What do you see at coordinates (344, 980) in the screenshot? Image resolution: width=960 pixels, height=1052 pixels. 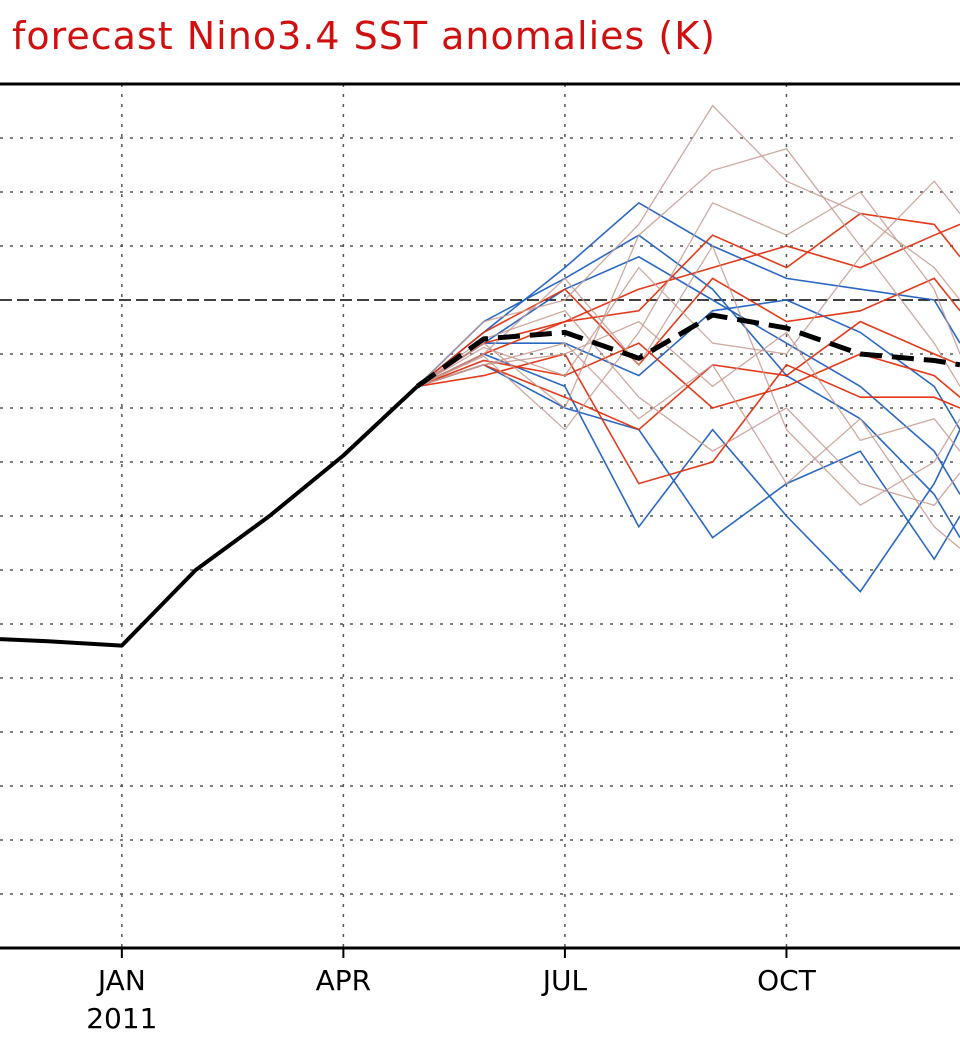 I see `x-tick-label: APR` at bounding box center [344, 980].